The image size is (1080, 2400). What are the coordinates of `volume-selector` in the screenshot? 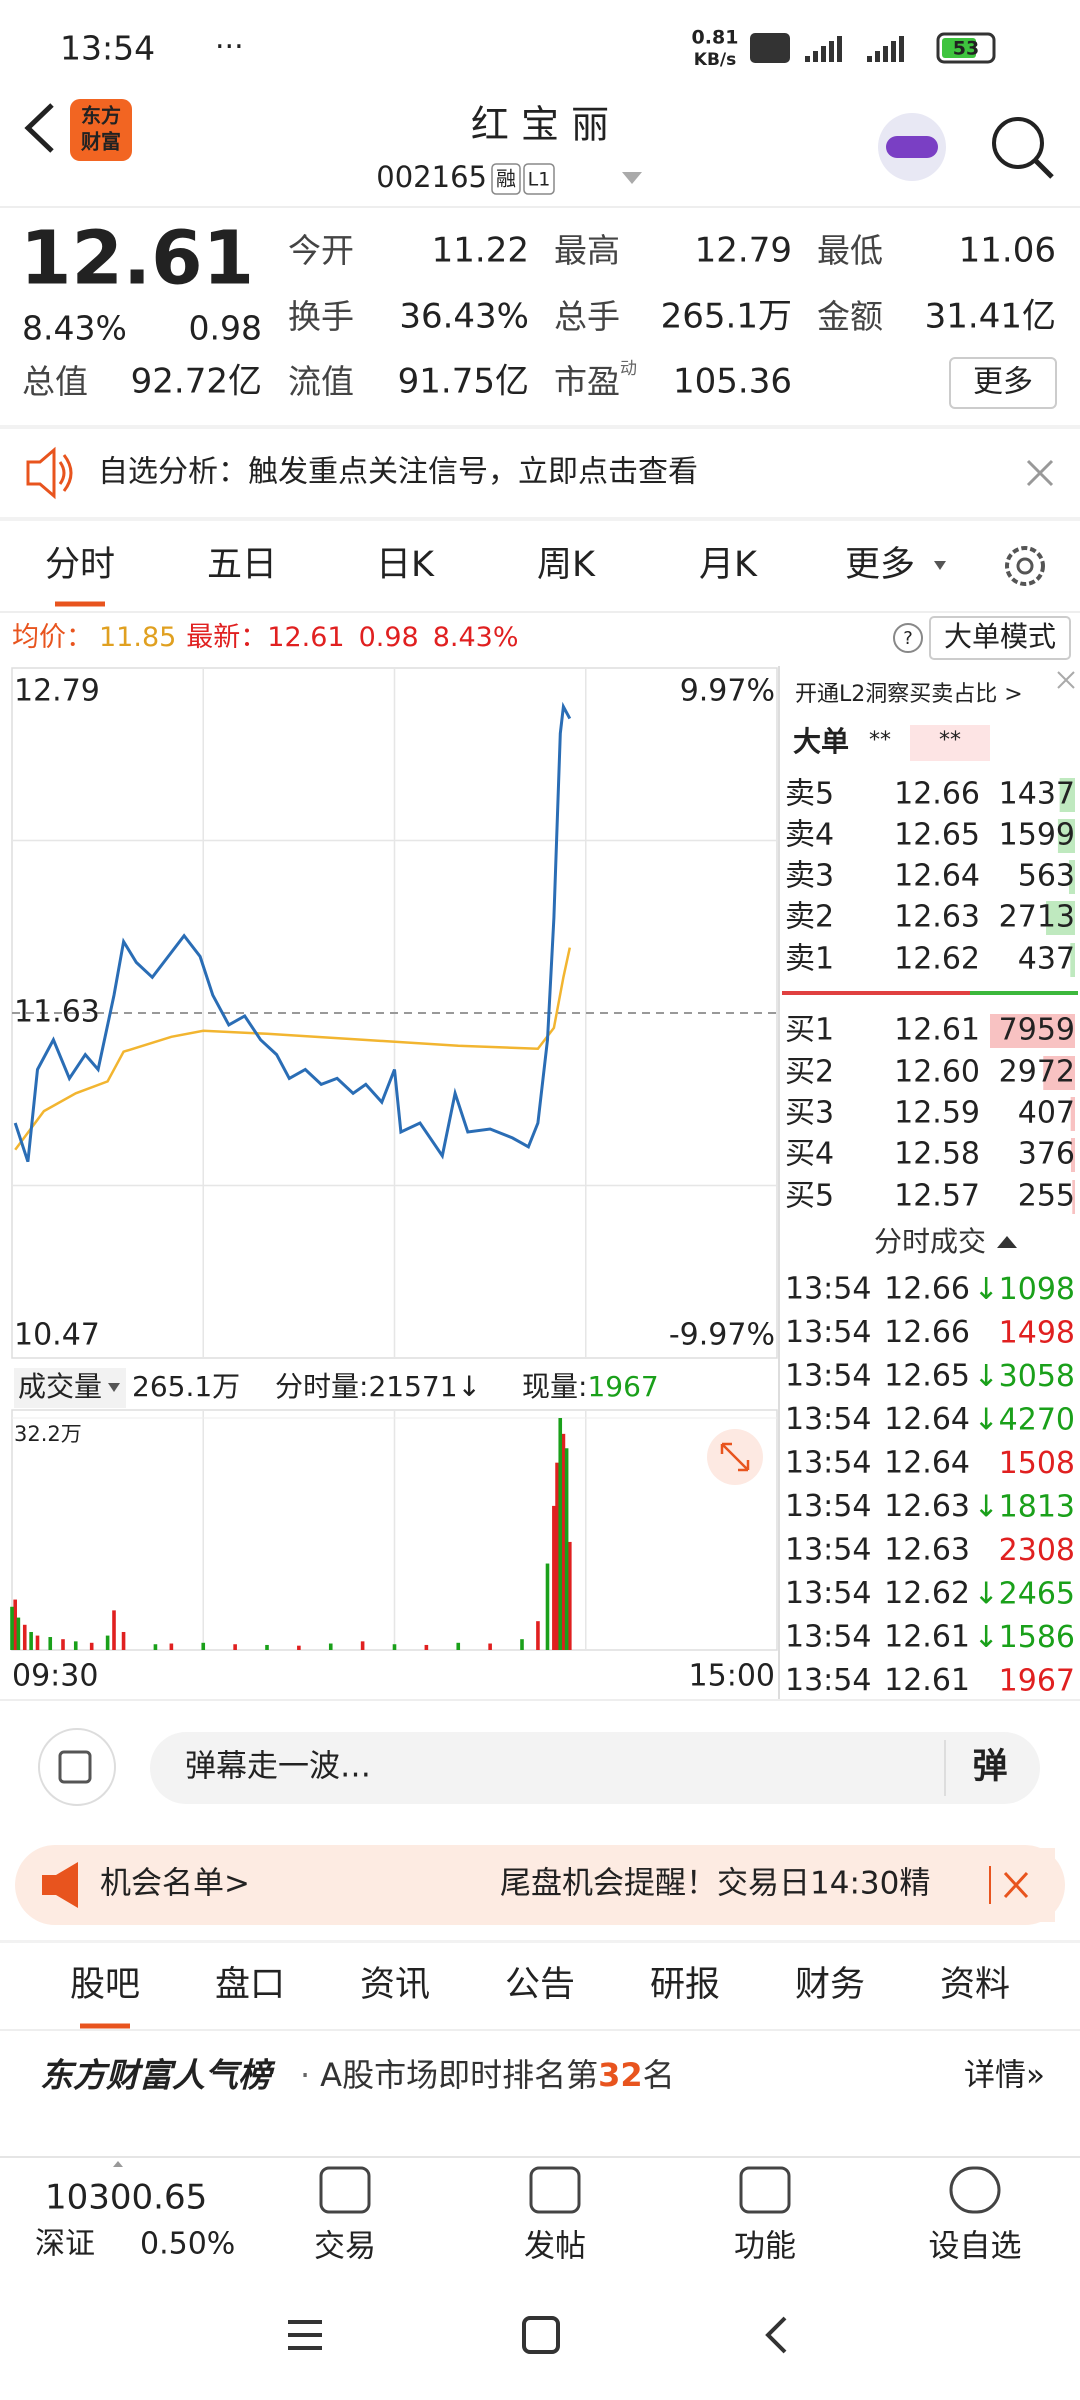 It's located at (70, 1388).